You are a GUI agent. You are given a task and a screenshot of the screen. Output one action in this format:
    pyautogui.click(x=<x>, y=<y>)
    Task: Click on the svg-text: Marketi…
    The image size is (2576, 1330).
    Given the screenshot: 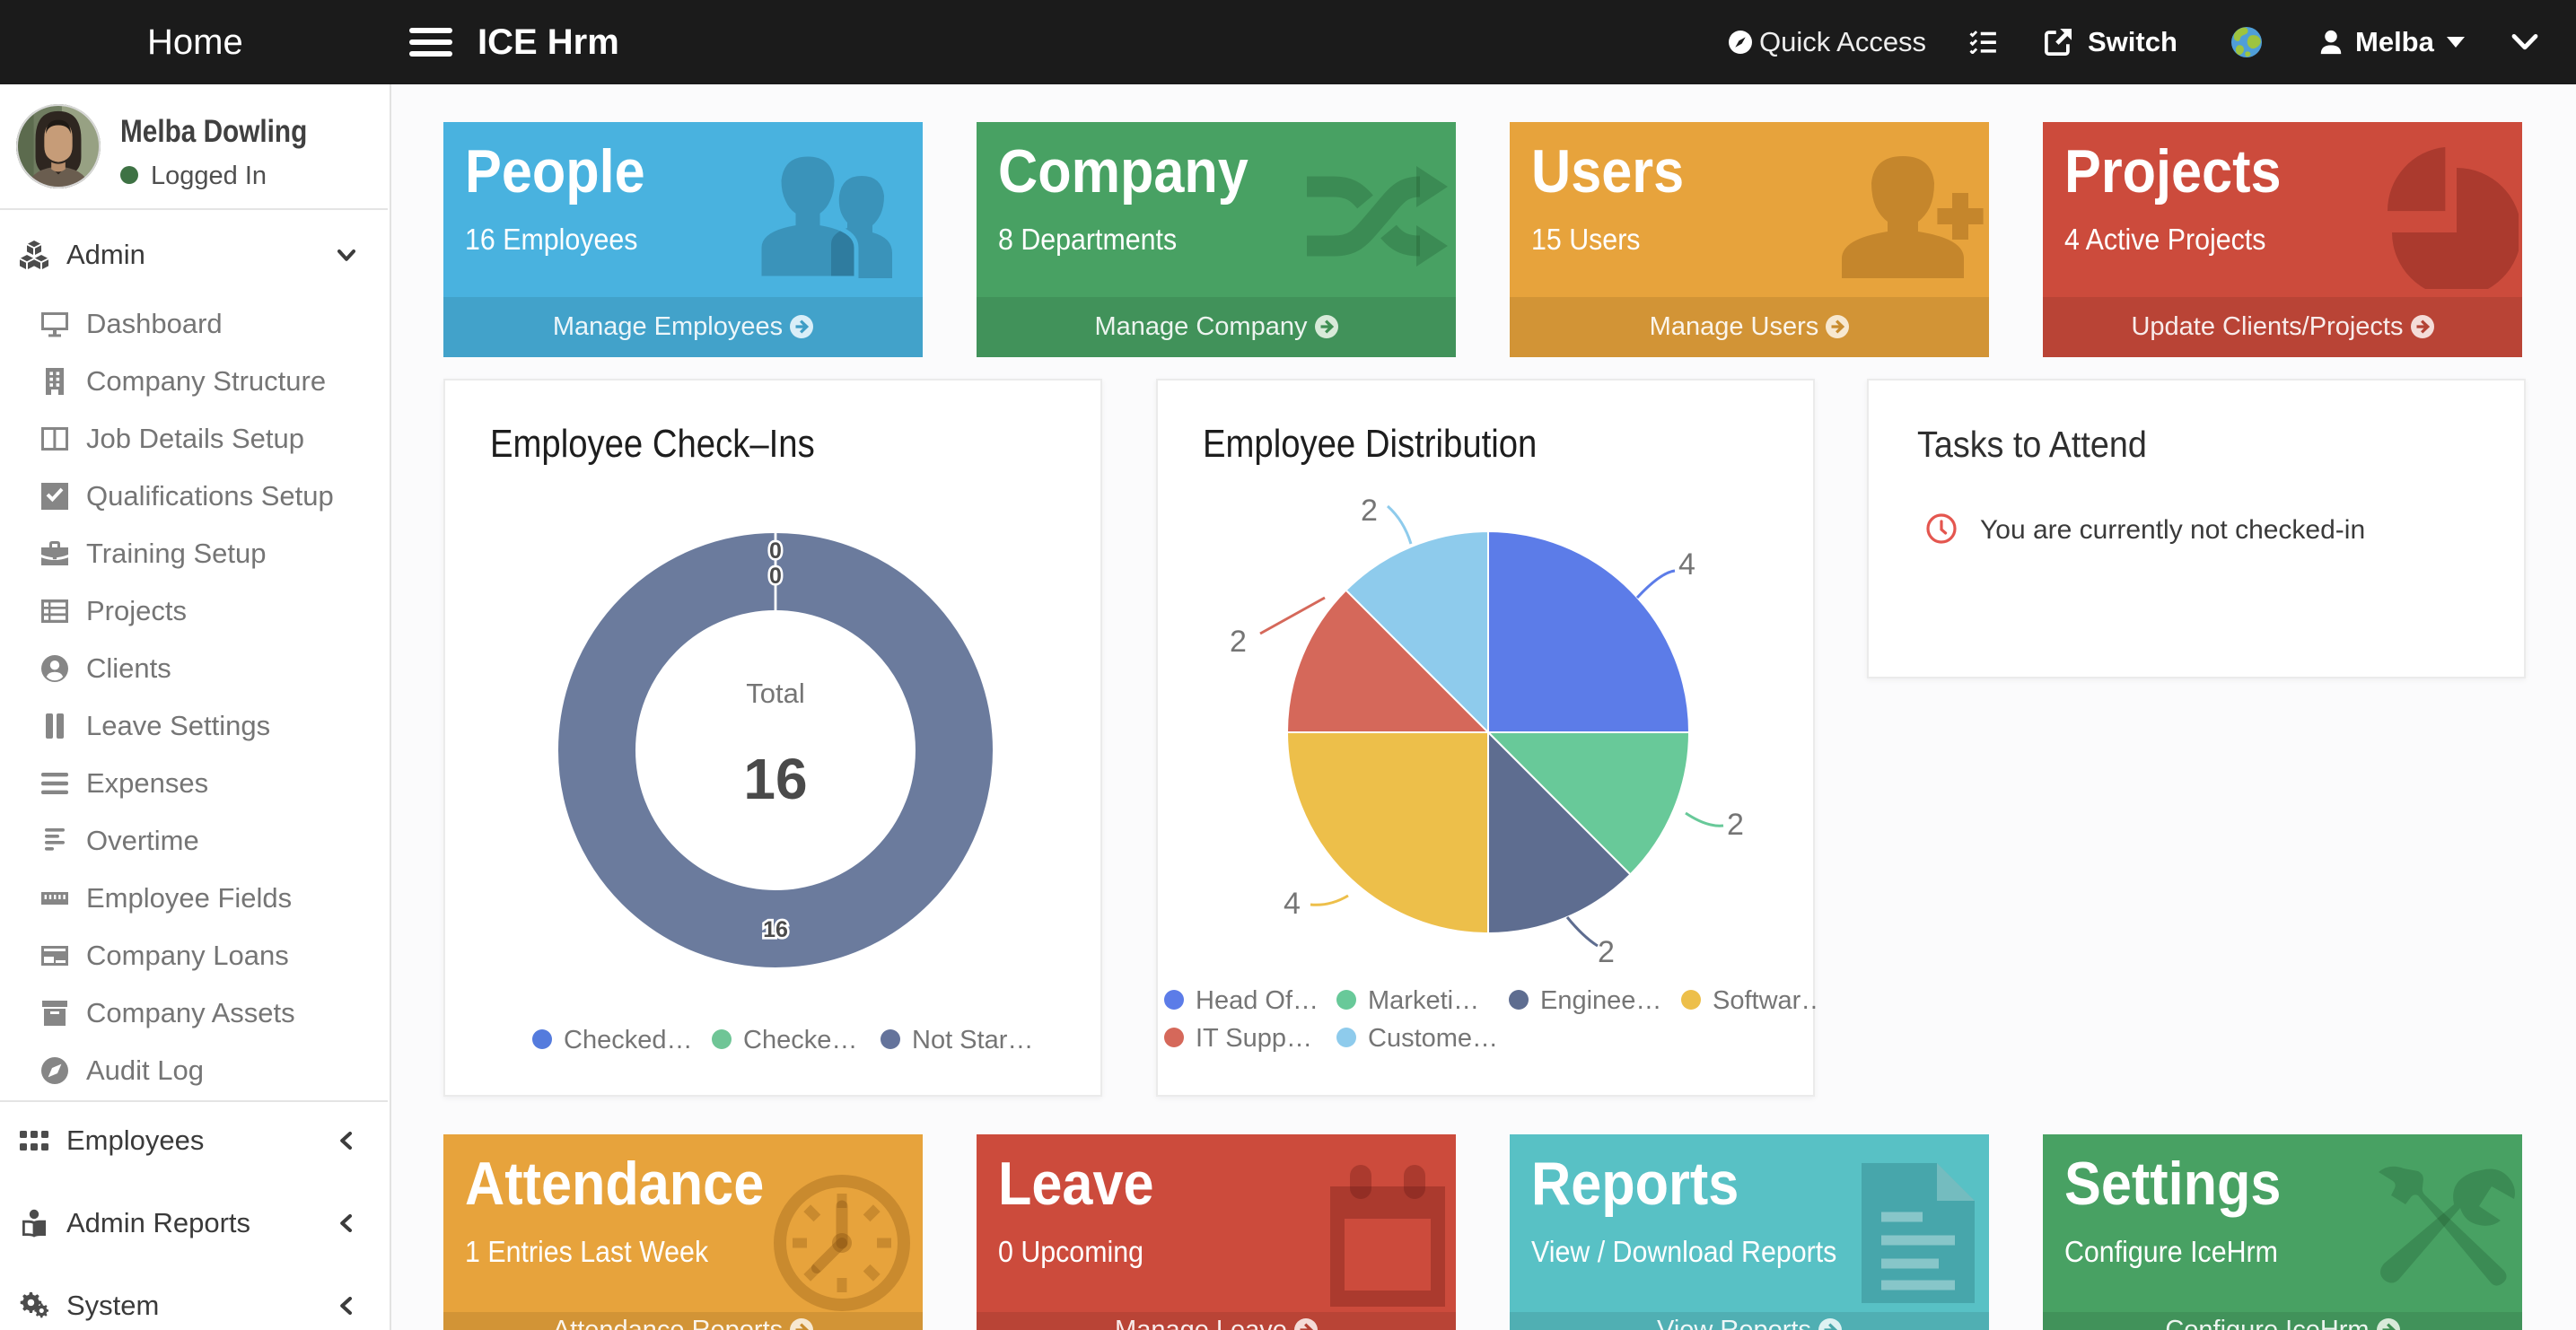 What is the action you would take?
    pyautogui.click(x=1423, y=1000)
    